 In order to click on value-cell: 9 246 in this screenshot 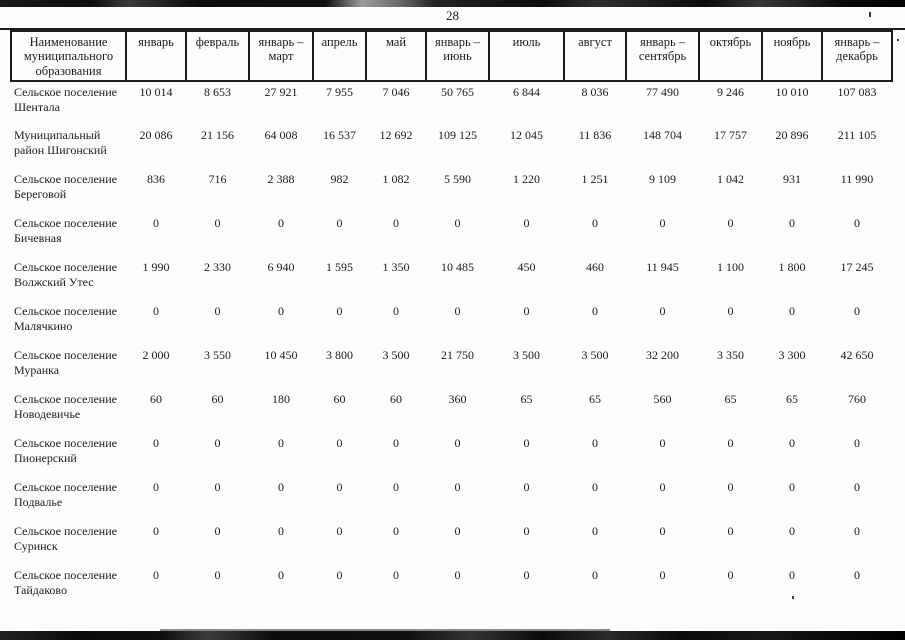, I will do `click(730, 92)`.